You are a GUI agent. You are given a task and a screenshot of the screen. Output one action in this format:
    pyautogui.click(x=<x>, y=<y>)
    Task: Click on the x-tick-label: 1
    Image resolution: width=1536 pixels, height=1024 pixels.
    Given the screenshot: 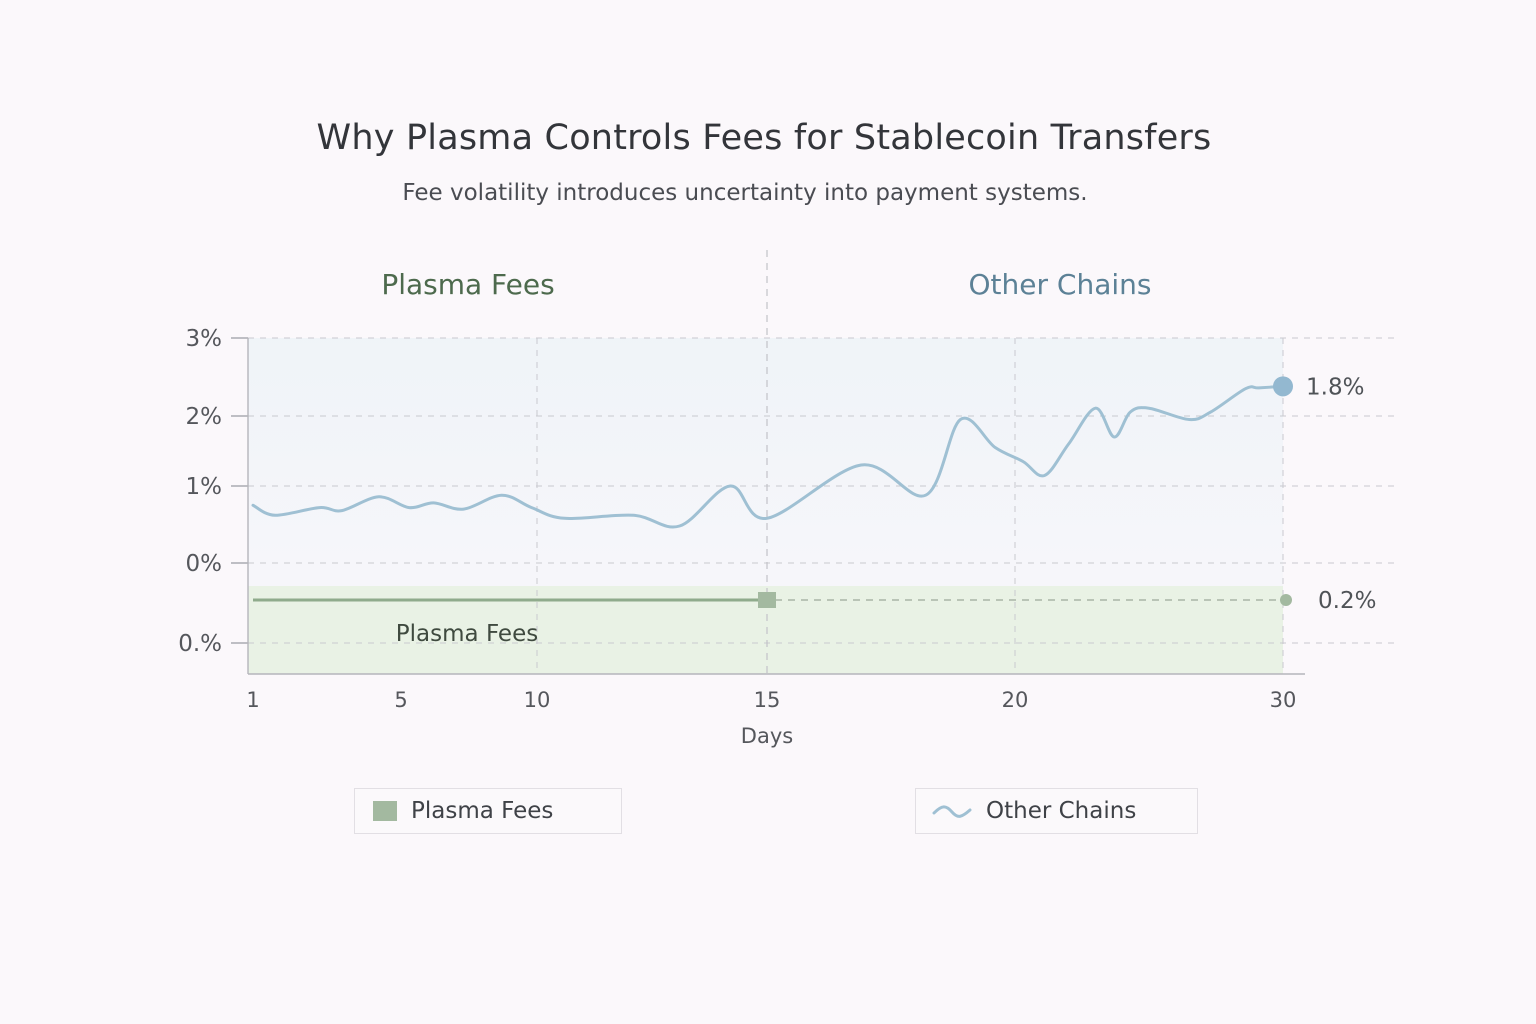 What is the action you would take?
    pyautogui.click(x=252, y=700)
    